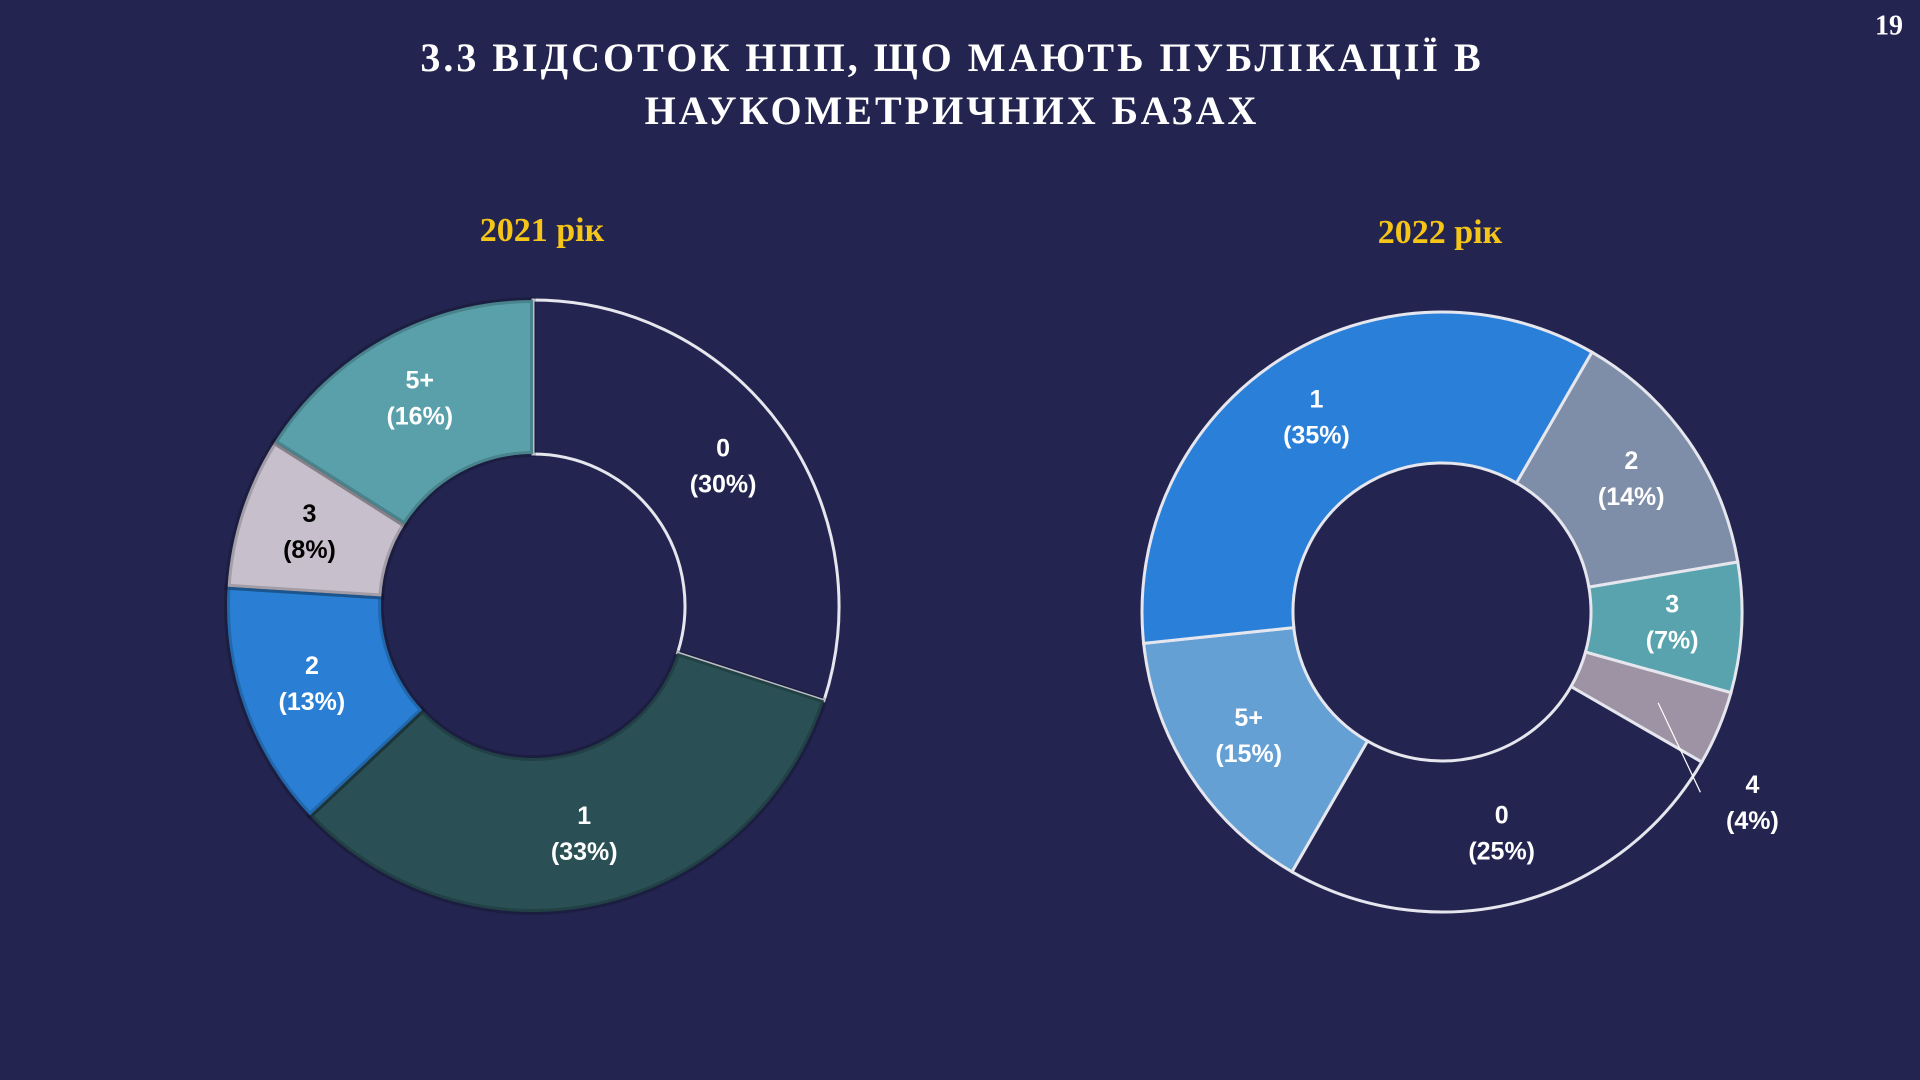 The height and width of the screenshot is (1080, 1920). What do you see at coordinates (1679, 747) in the screenshot?
I see `leader-line` at bounding box center [1679, 747].